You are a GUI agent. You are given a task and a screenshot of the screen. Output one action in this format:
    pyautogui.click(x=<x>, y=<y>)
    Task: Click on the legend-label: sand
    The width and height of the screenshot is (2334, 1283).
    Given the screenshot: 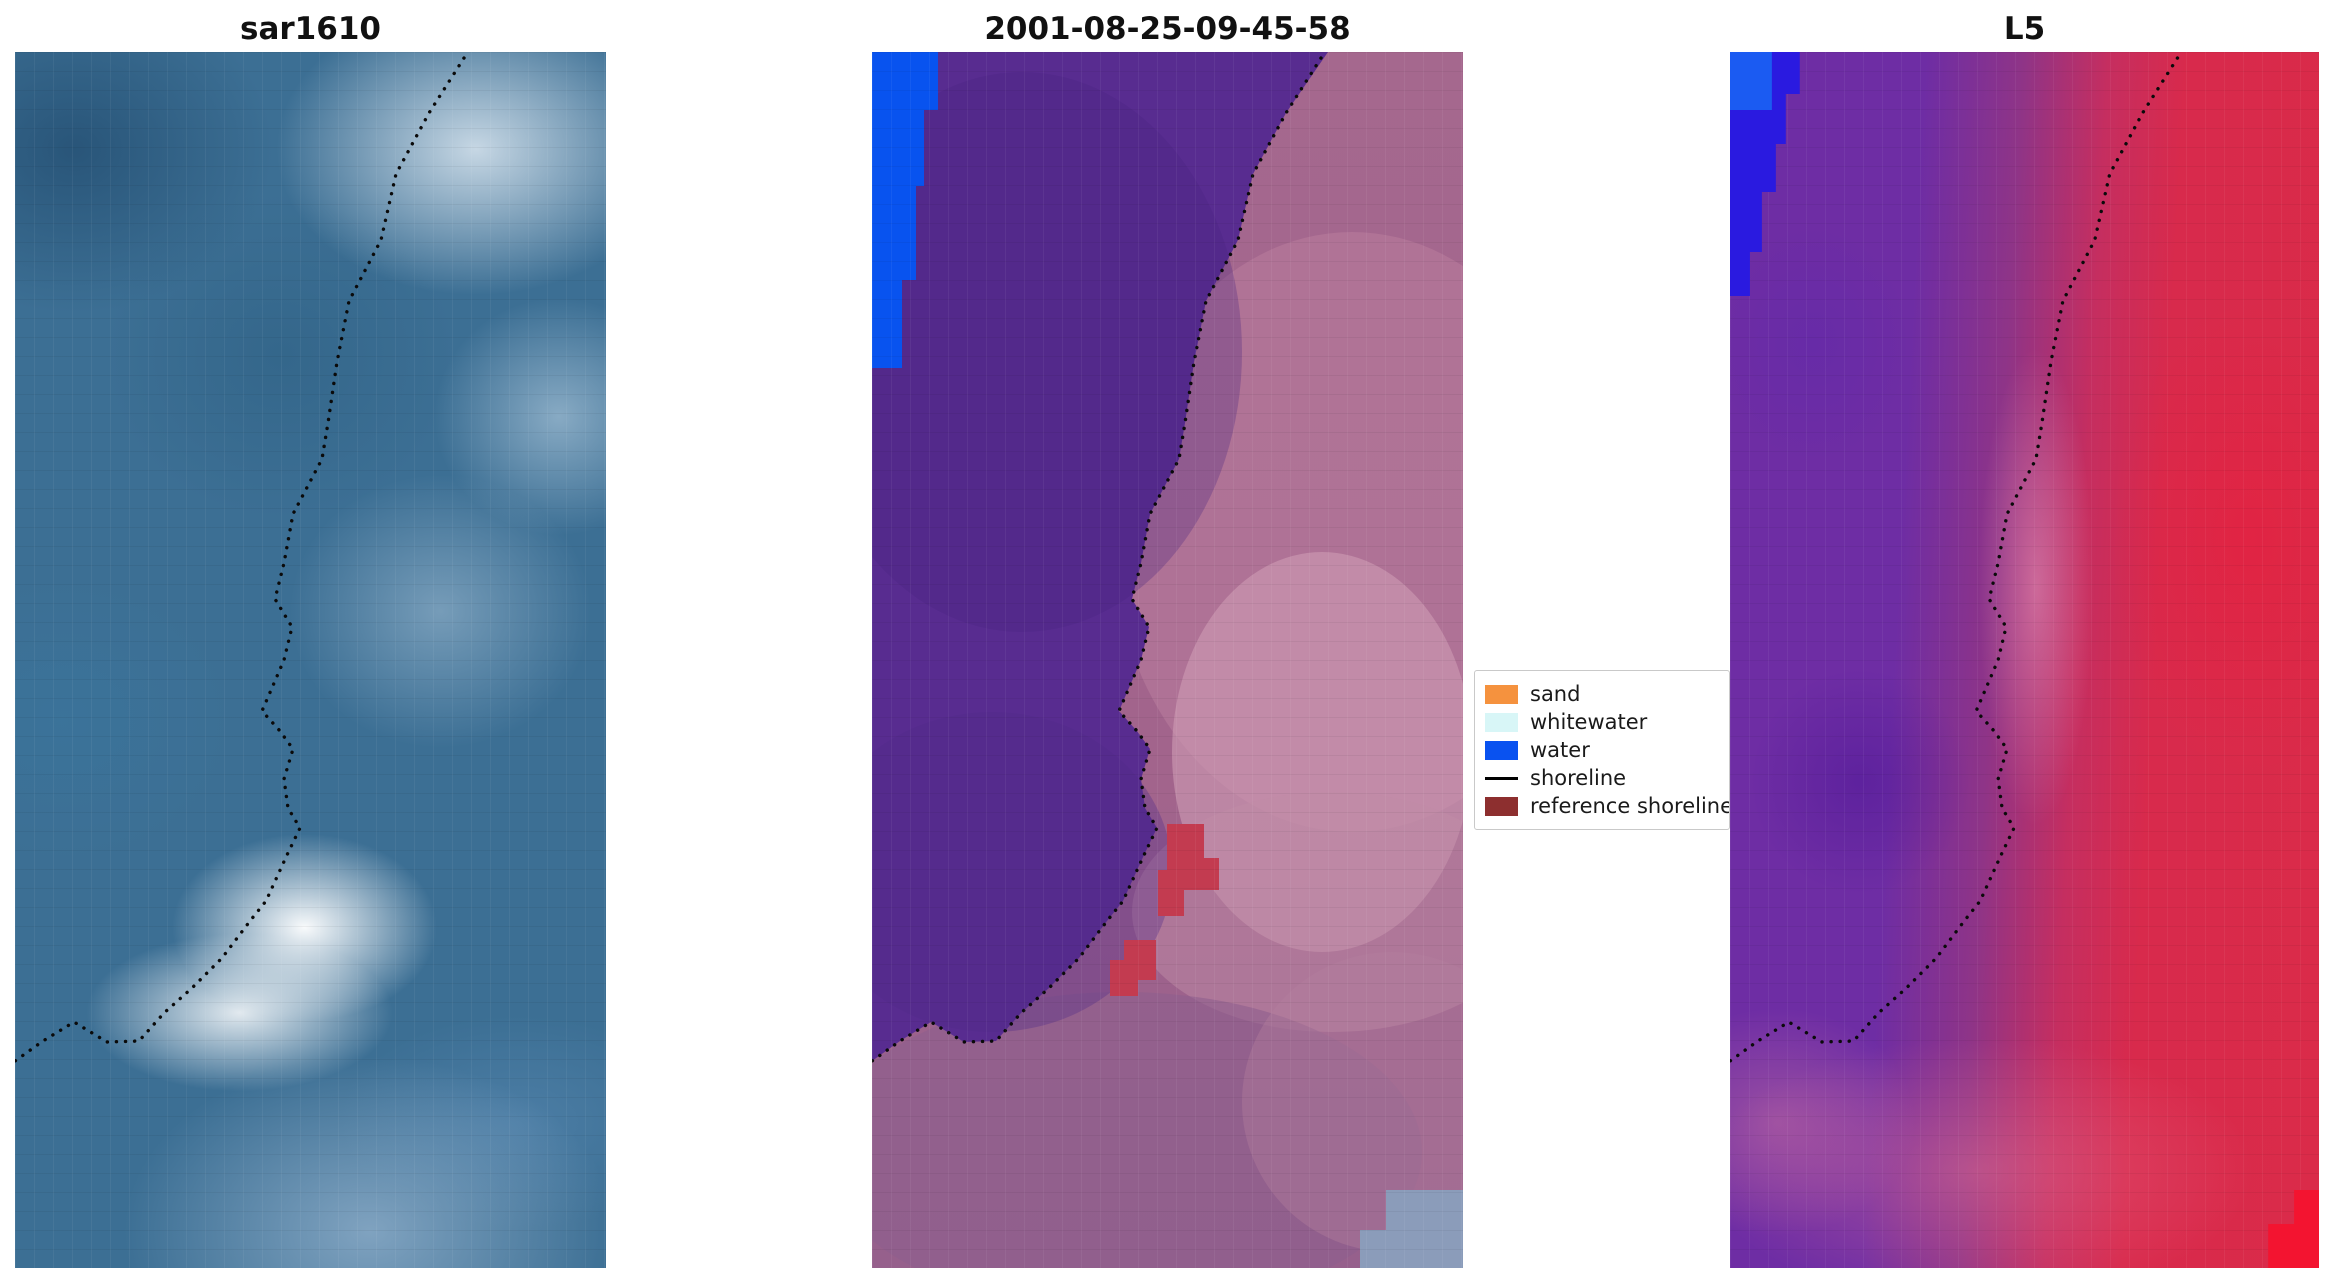 What is the action you would take?
    pyautogui.click(x=1555, y=694)
    